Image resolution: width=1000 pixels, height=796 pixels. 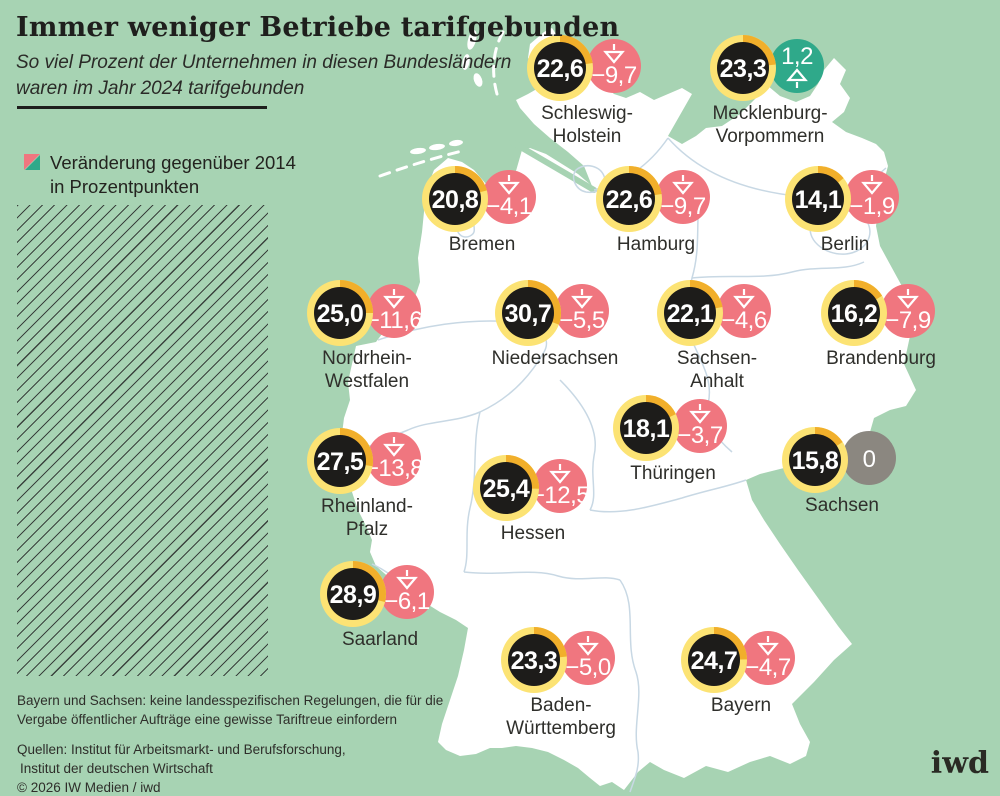 I want to click on legend-line: Veränderung gegenüber 2014, so click(x=173, y=162).